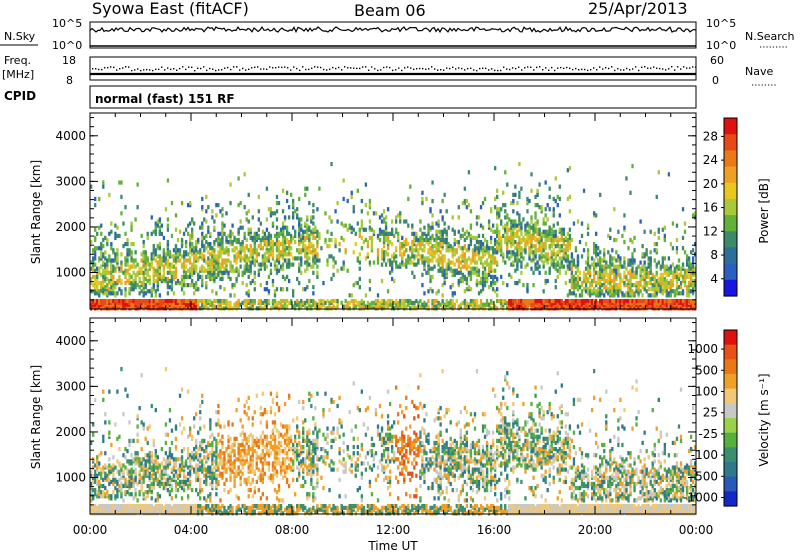 This screenshot has width=800, height=554. What do you see at coordinates (714, 255) in the screenshot?
I see `colorbar-tick-label: 8` at bounding box center [714, 255].